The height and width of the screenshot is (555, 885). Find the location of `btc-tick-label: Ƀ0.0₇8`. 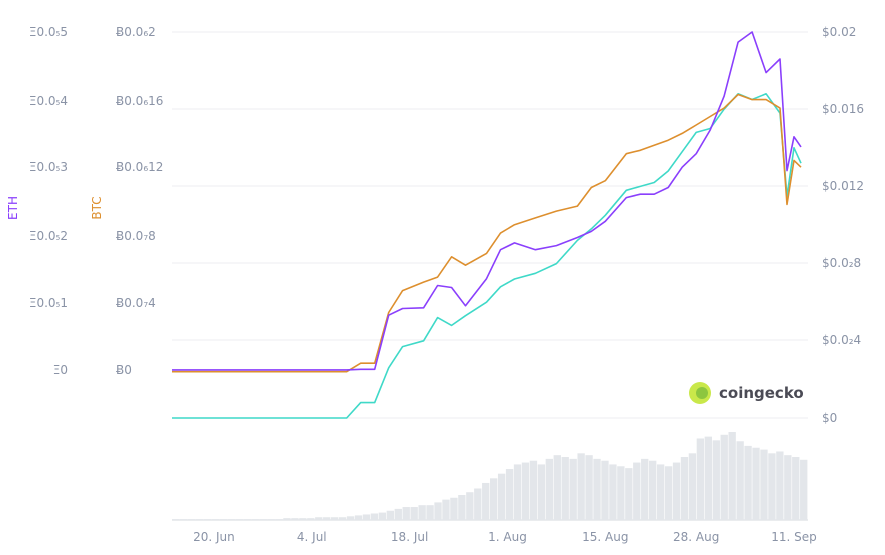

btc-tick-label: Ƀ0.0₇8 is located at coordinates (136, 236).